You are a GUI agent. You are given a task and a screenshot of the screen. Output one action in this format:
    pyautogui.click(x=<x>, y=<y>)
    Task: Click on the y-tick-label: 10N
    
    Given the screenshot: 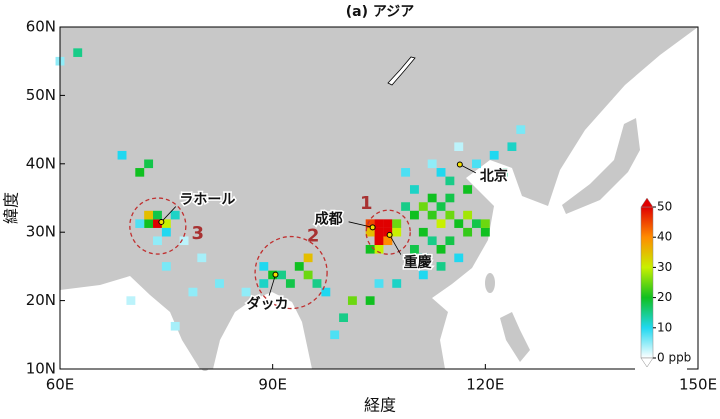 What is the action you would take?
    pyautogui.click(x=41, y=369)
    